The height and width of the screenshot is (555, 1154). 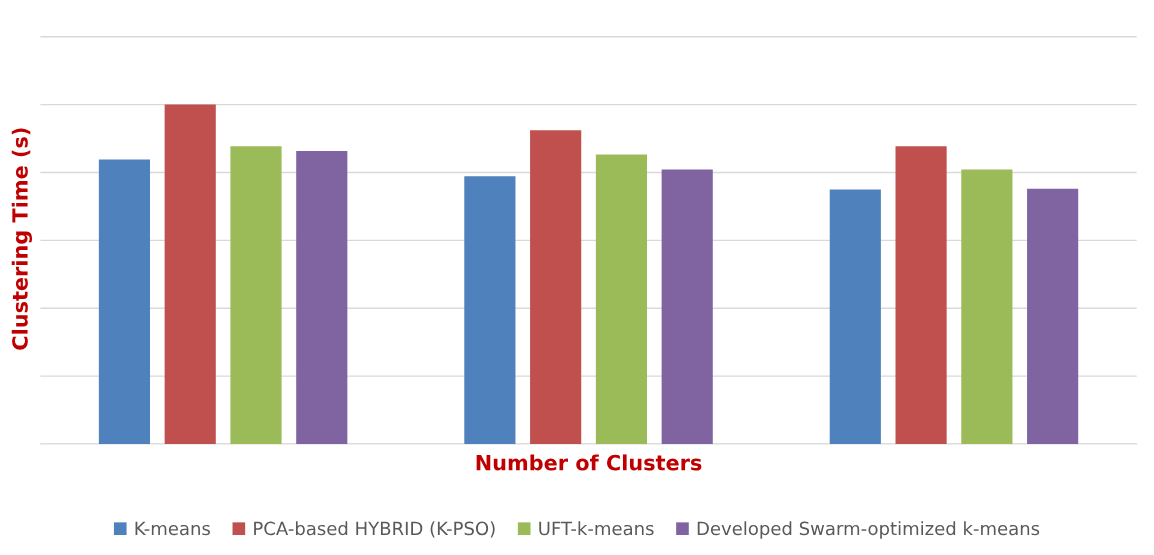 What do you see at coordinates (589, 462) in the screenshot?
I see `x-axis-title: Number of Clusters` at bounding box center [589, 462].